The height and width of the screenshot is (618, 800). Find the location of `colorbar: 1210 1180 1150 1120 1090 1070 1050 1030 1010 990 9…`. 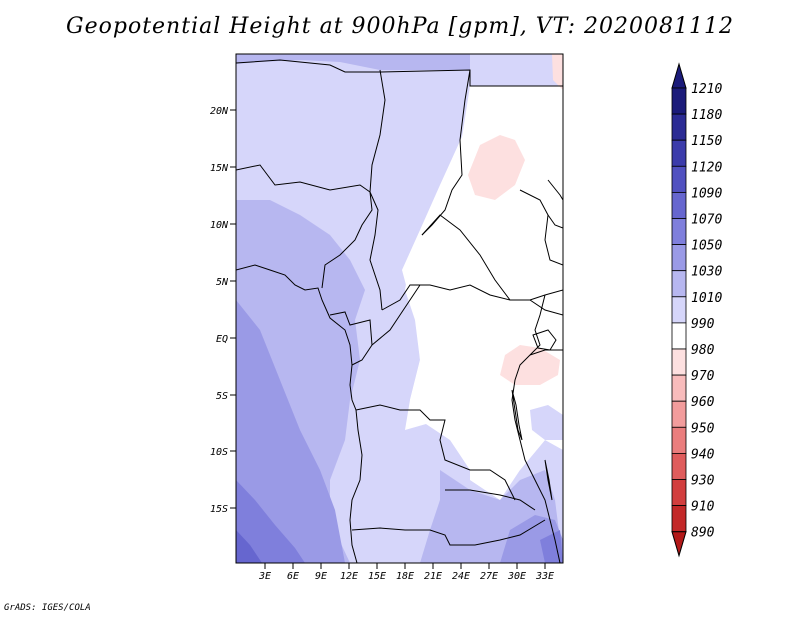

colorbar: 1210 1180 1150 1120 1090 1070 1050 1030 1010 990 9… is located at coordinates (696, 310).